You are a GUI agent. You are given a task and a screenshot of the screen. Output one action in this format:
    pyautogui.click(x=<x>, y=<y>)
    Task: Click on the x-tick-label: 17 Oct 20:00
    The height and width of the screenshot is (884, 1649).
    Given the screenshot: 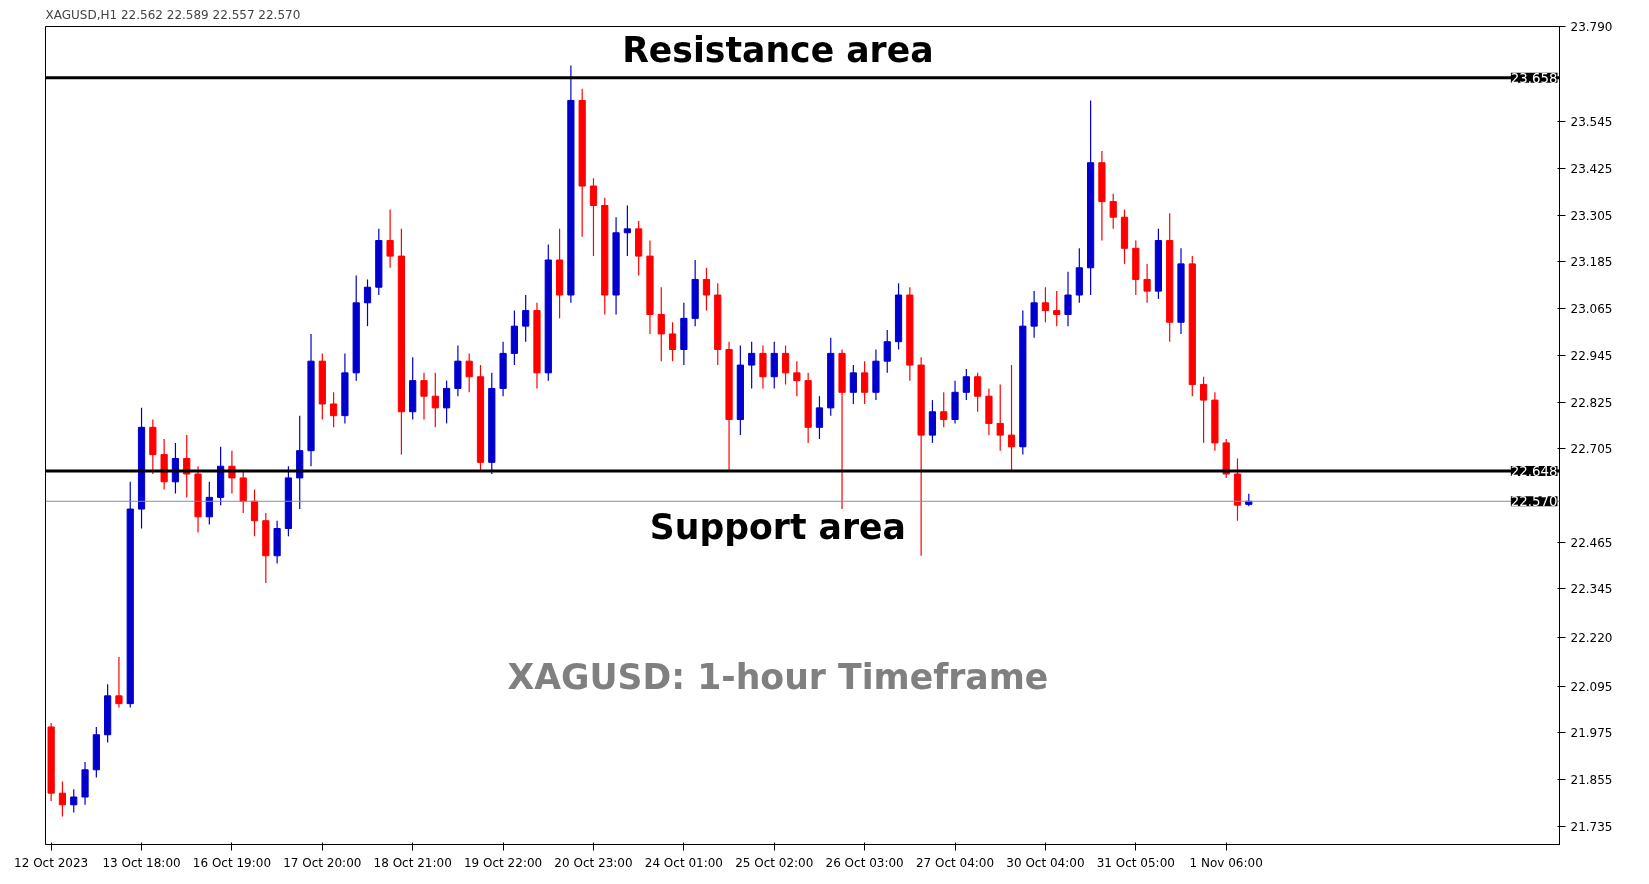 What is the action you would take?
    pyautogui.click(x=322, y=862)
    